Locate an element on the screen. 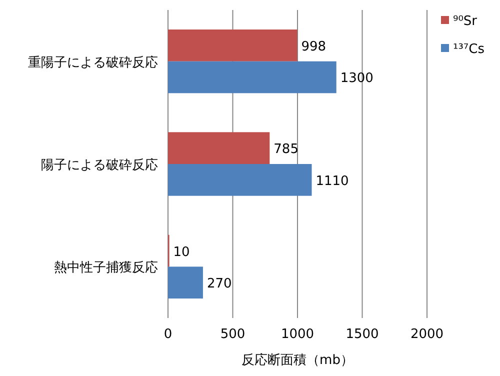  y-tick-label: 重陽子による破砕反応 is located at coordinates (93, 62).